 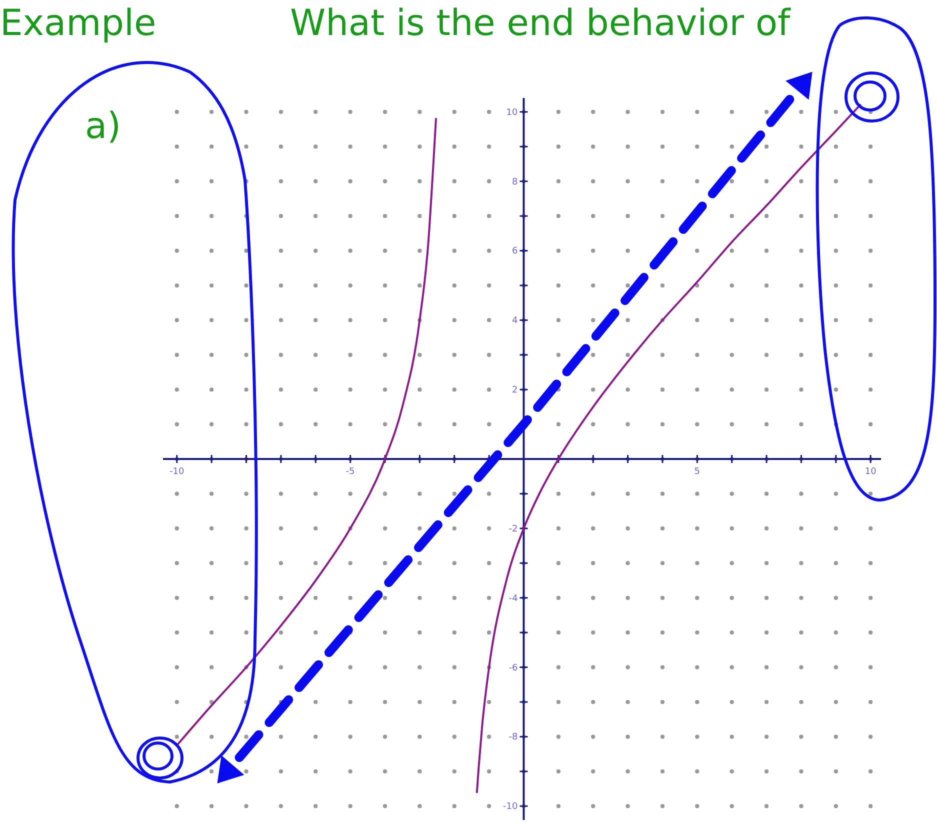 What do you see at coordinates (515, 391) in the screenshot?
I see `y-tick-label: 2` at bounding box center [515, 391].